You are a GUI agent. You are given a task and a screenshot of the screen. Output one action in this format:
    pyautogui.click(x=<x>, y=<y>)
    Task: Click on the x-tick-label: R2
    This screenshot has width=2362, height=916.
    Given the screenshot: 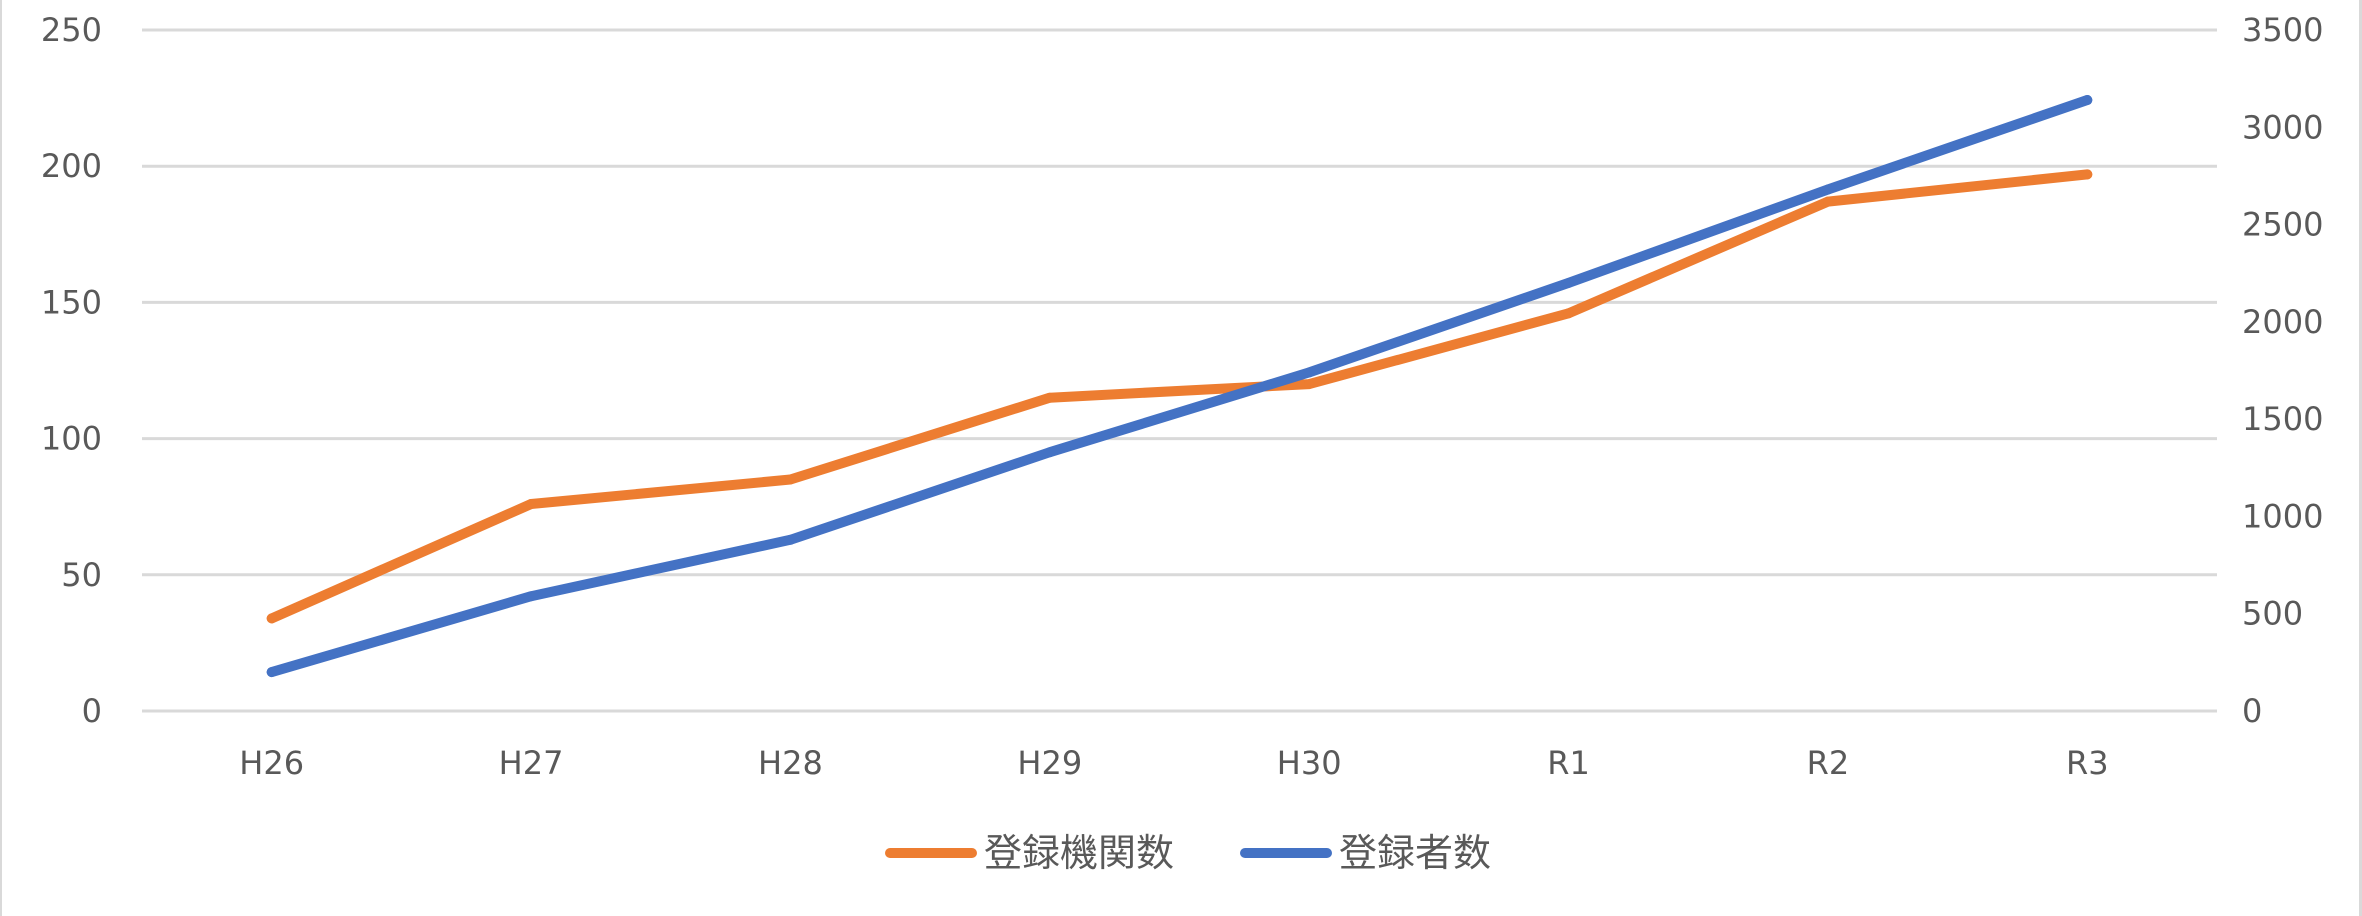 What is the action you would take?
    pyautogui.click(x=1828, y=763)
    